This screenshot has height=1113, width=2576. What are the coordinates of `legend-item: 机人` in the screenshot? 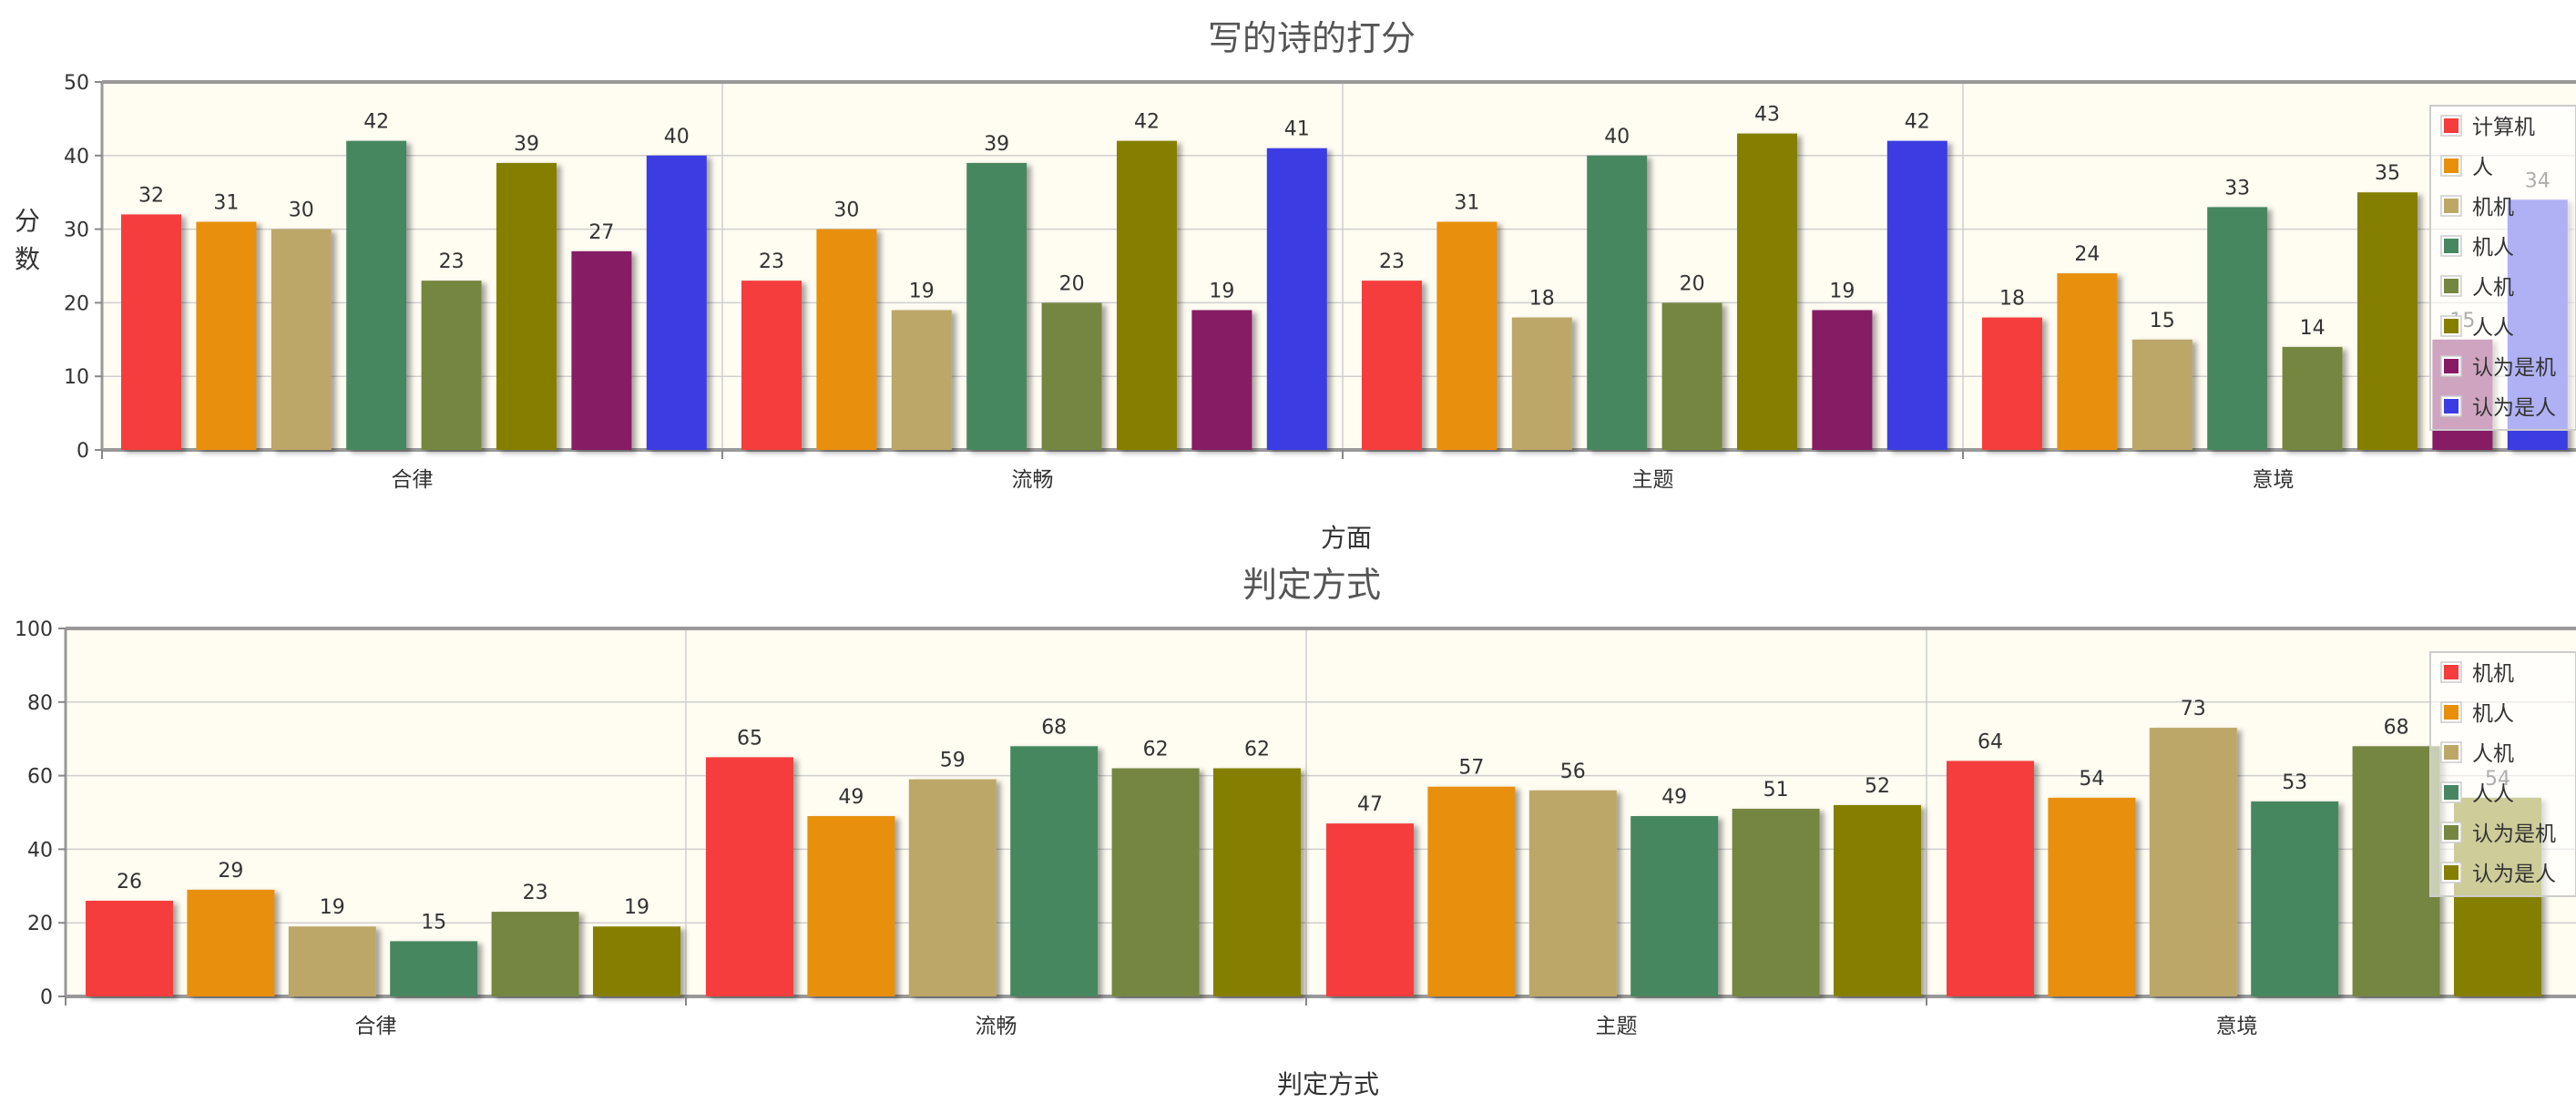 It's located at (2477, 248).